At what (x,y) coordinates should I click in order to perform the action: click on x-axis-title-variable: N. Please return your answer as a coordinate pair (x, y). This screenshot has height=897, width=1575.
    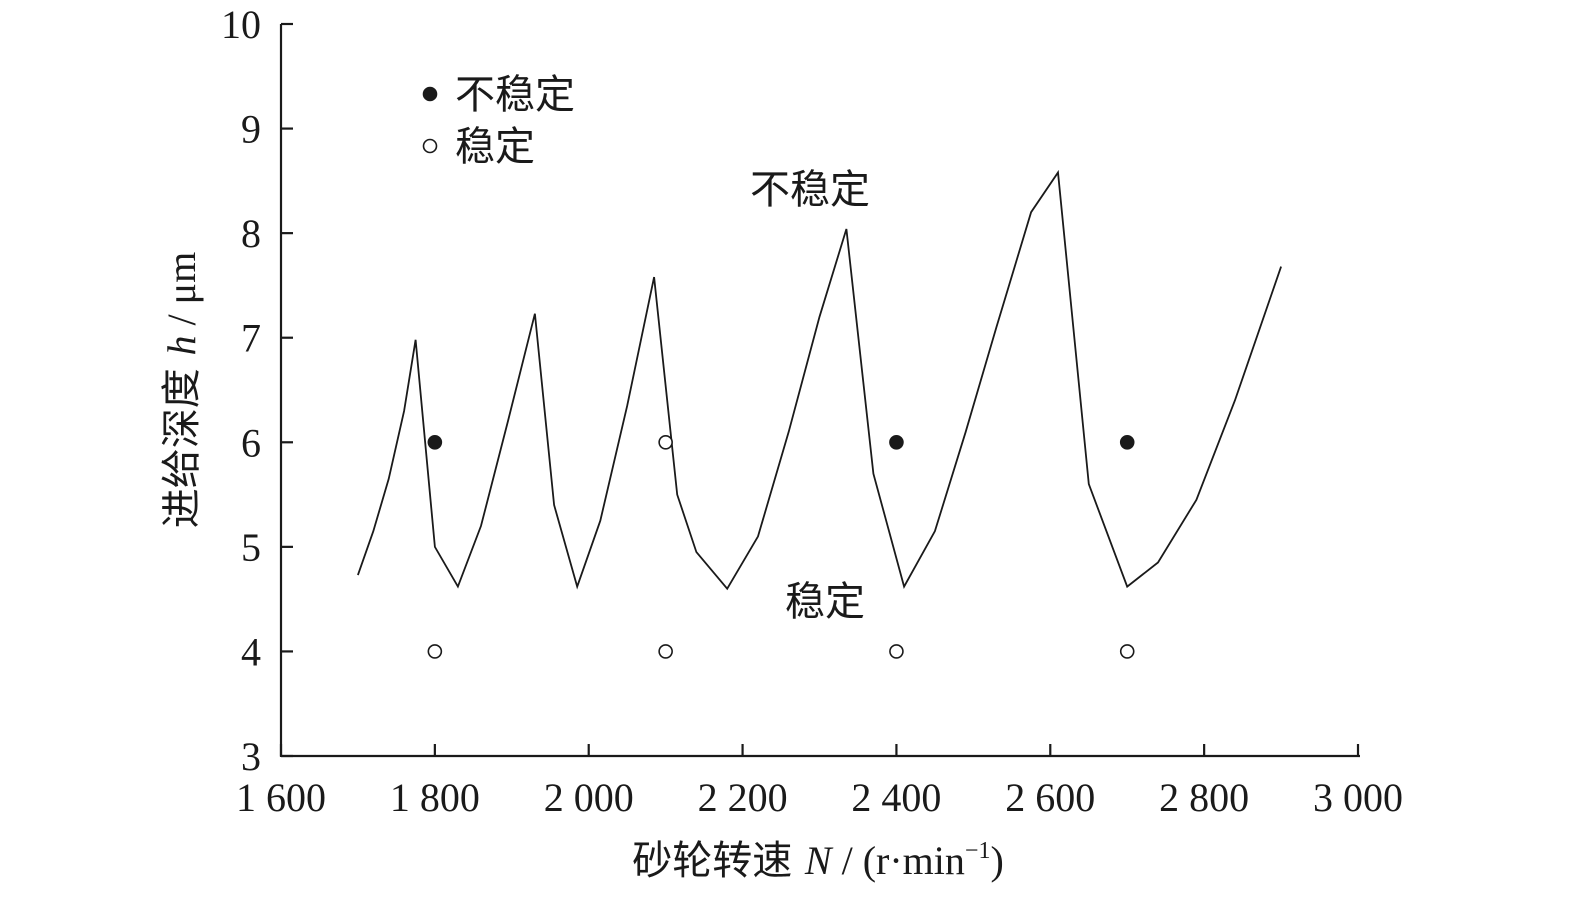
    Looking at the image, I should click on (819, 860).